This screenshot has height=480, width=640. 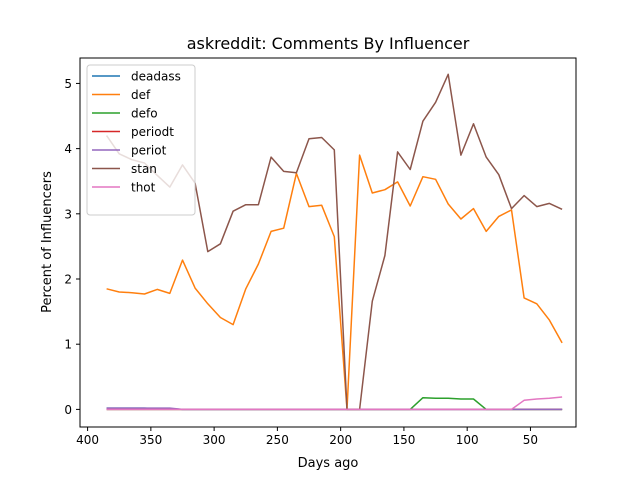 I want to click on y-axis: 0 1 2 3 4 5, so click(x=72, y=247).